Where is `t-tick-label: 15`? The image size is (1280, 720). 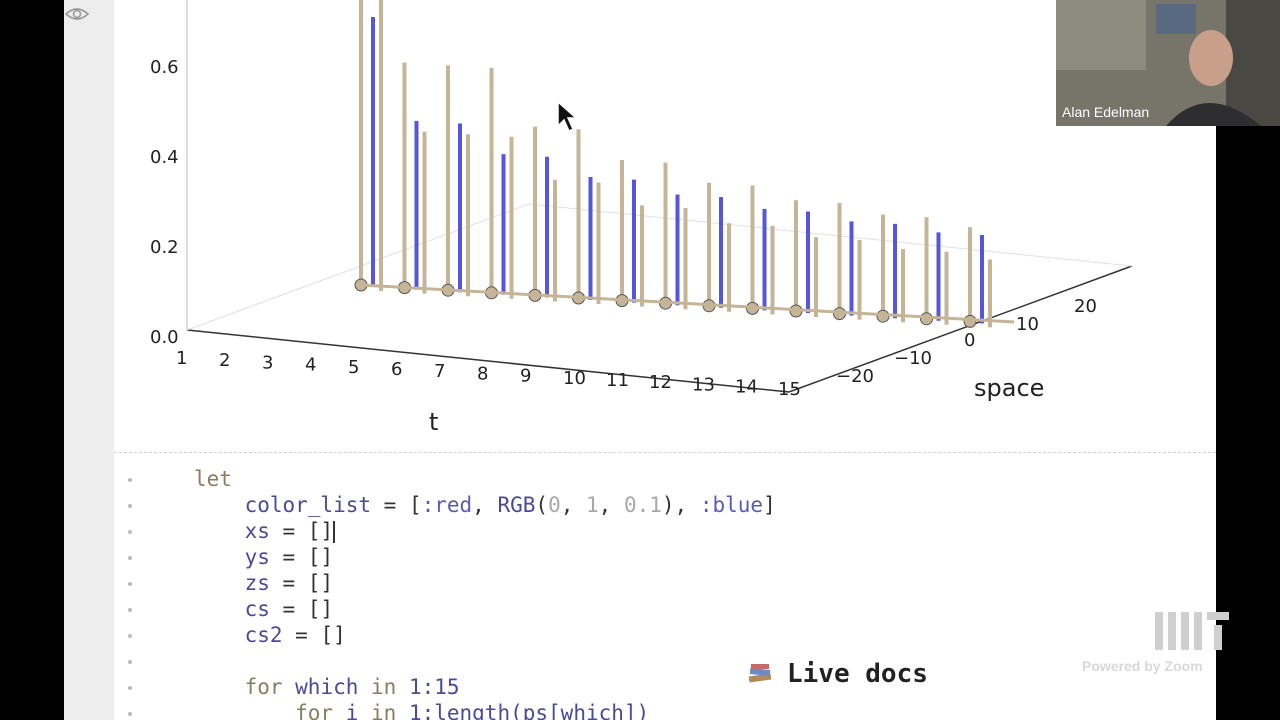 t-tick-label: 15 is located at coordinates (789, 389).